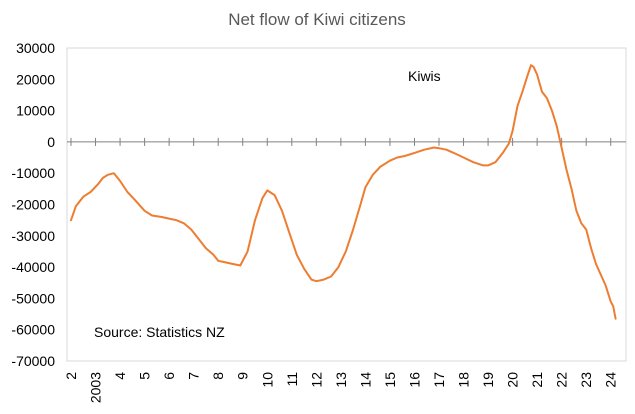 The height and width of the screenshot is (414, 635). What do you see at coordinates (33, 236) in the screenshot?
I see `y-tick-label: -30000` at bounding box center [33, 236].